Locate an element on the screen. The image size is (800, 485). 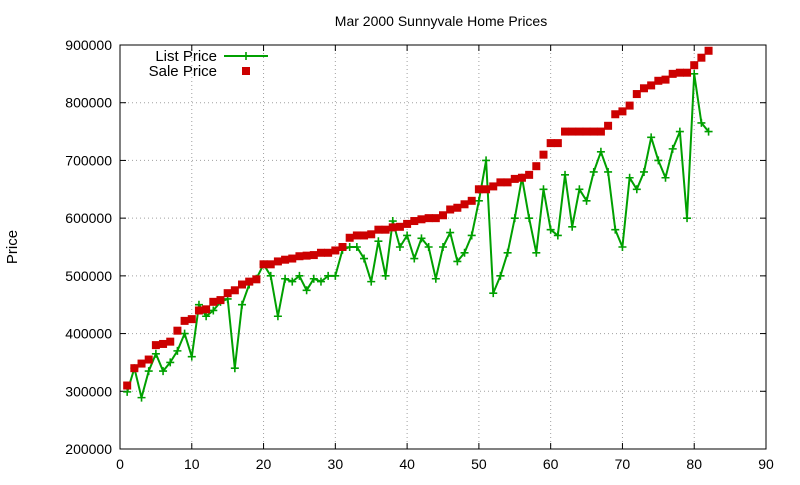
x-tick-label: 90 is located at coordinates (766, 464).